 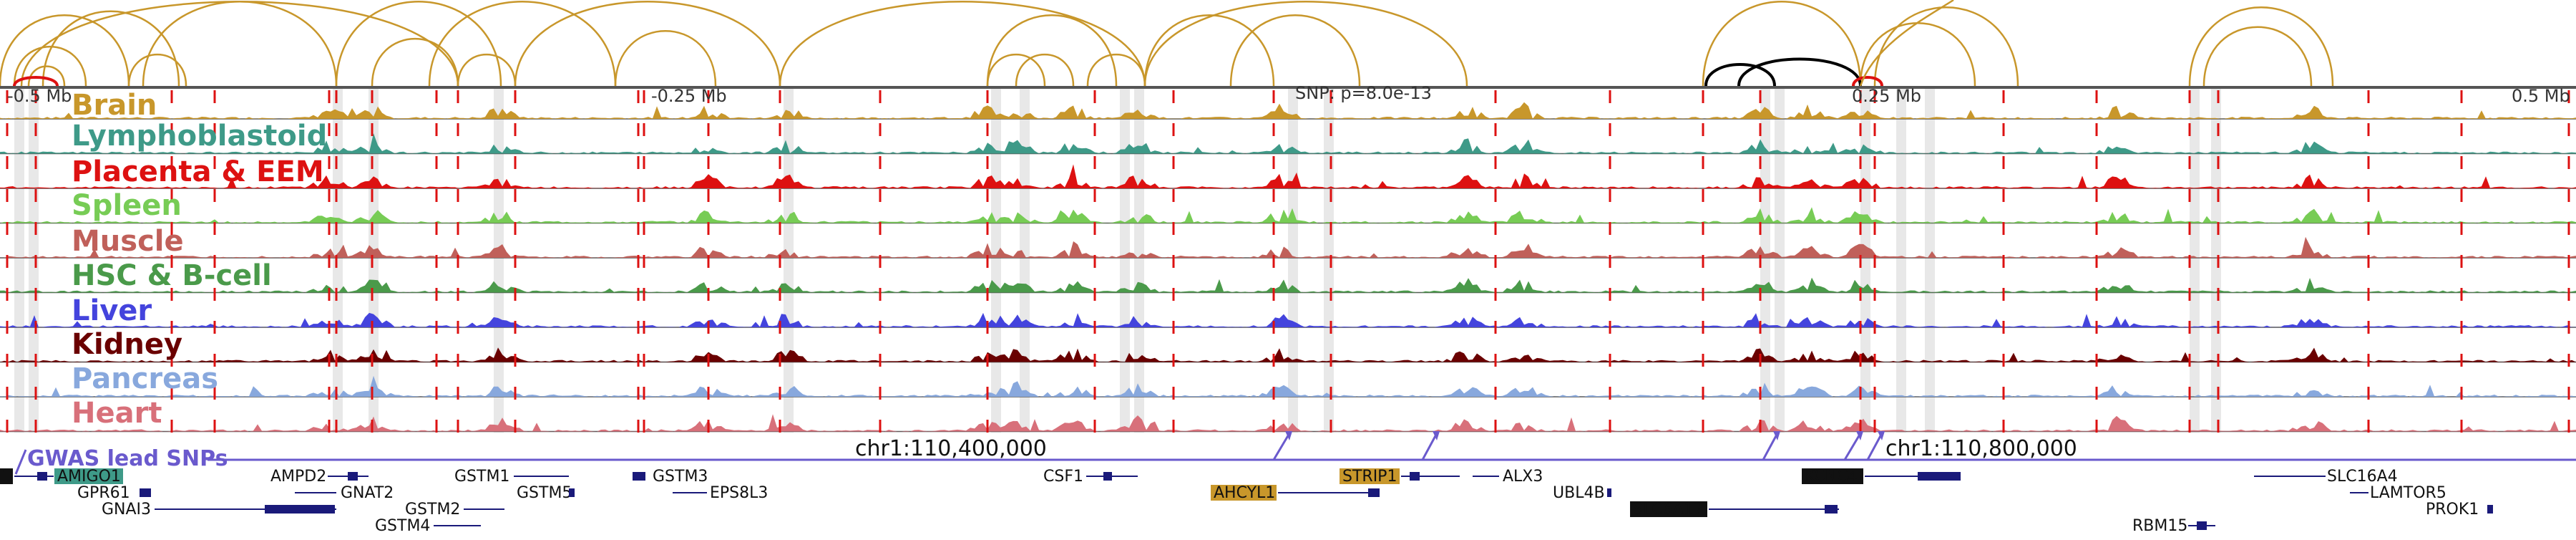 I want to click on gene-strip1: STRIP1, so click(x=1400, y=477).